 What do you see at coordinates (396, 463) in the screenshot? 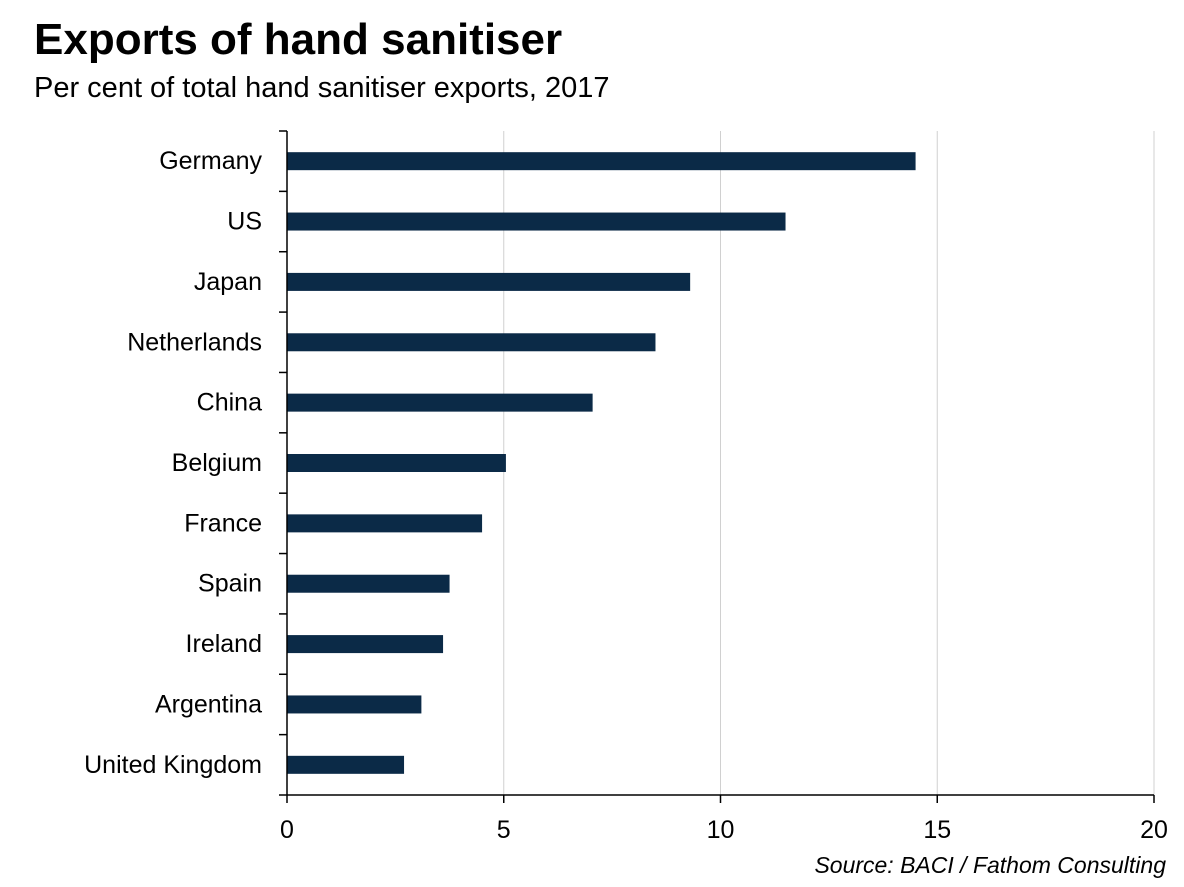
I see `bar-belgium` at bounding box center [396, 463].